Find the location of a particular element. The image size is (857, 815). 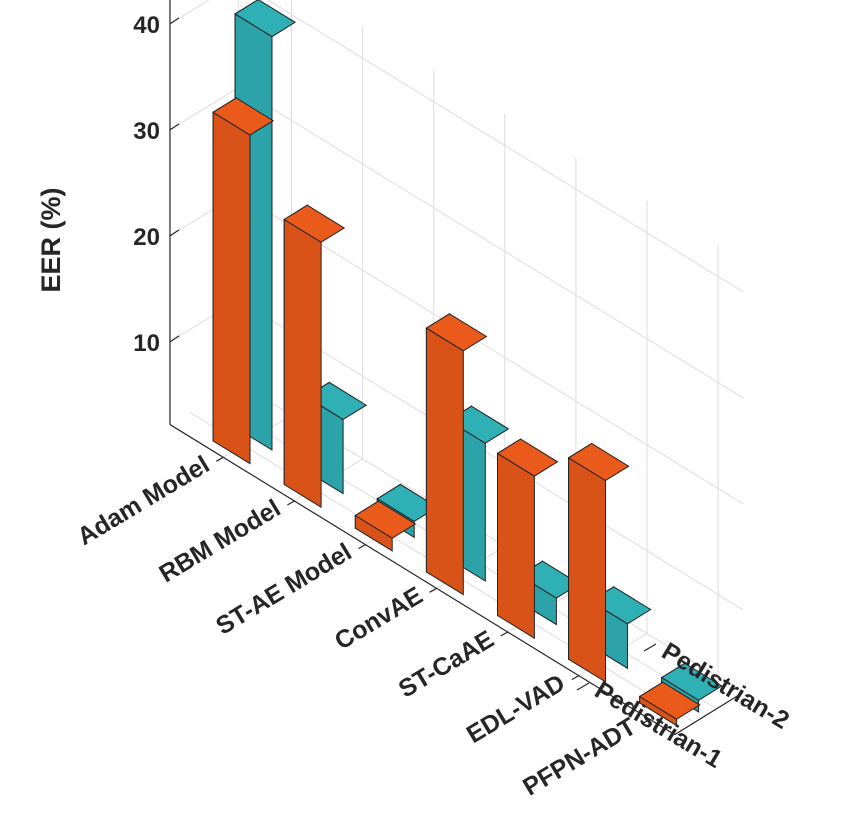

bar-Pedistrian-1-Adam Model is located at coordinates (243, 281).